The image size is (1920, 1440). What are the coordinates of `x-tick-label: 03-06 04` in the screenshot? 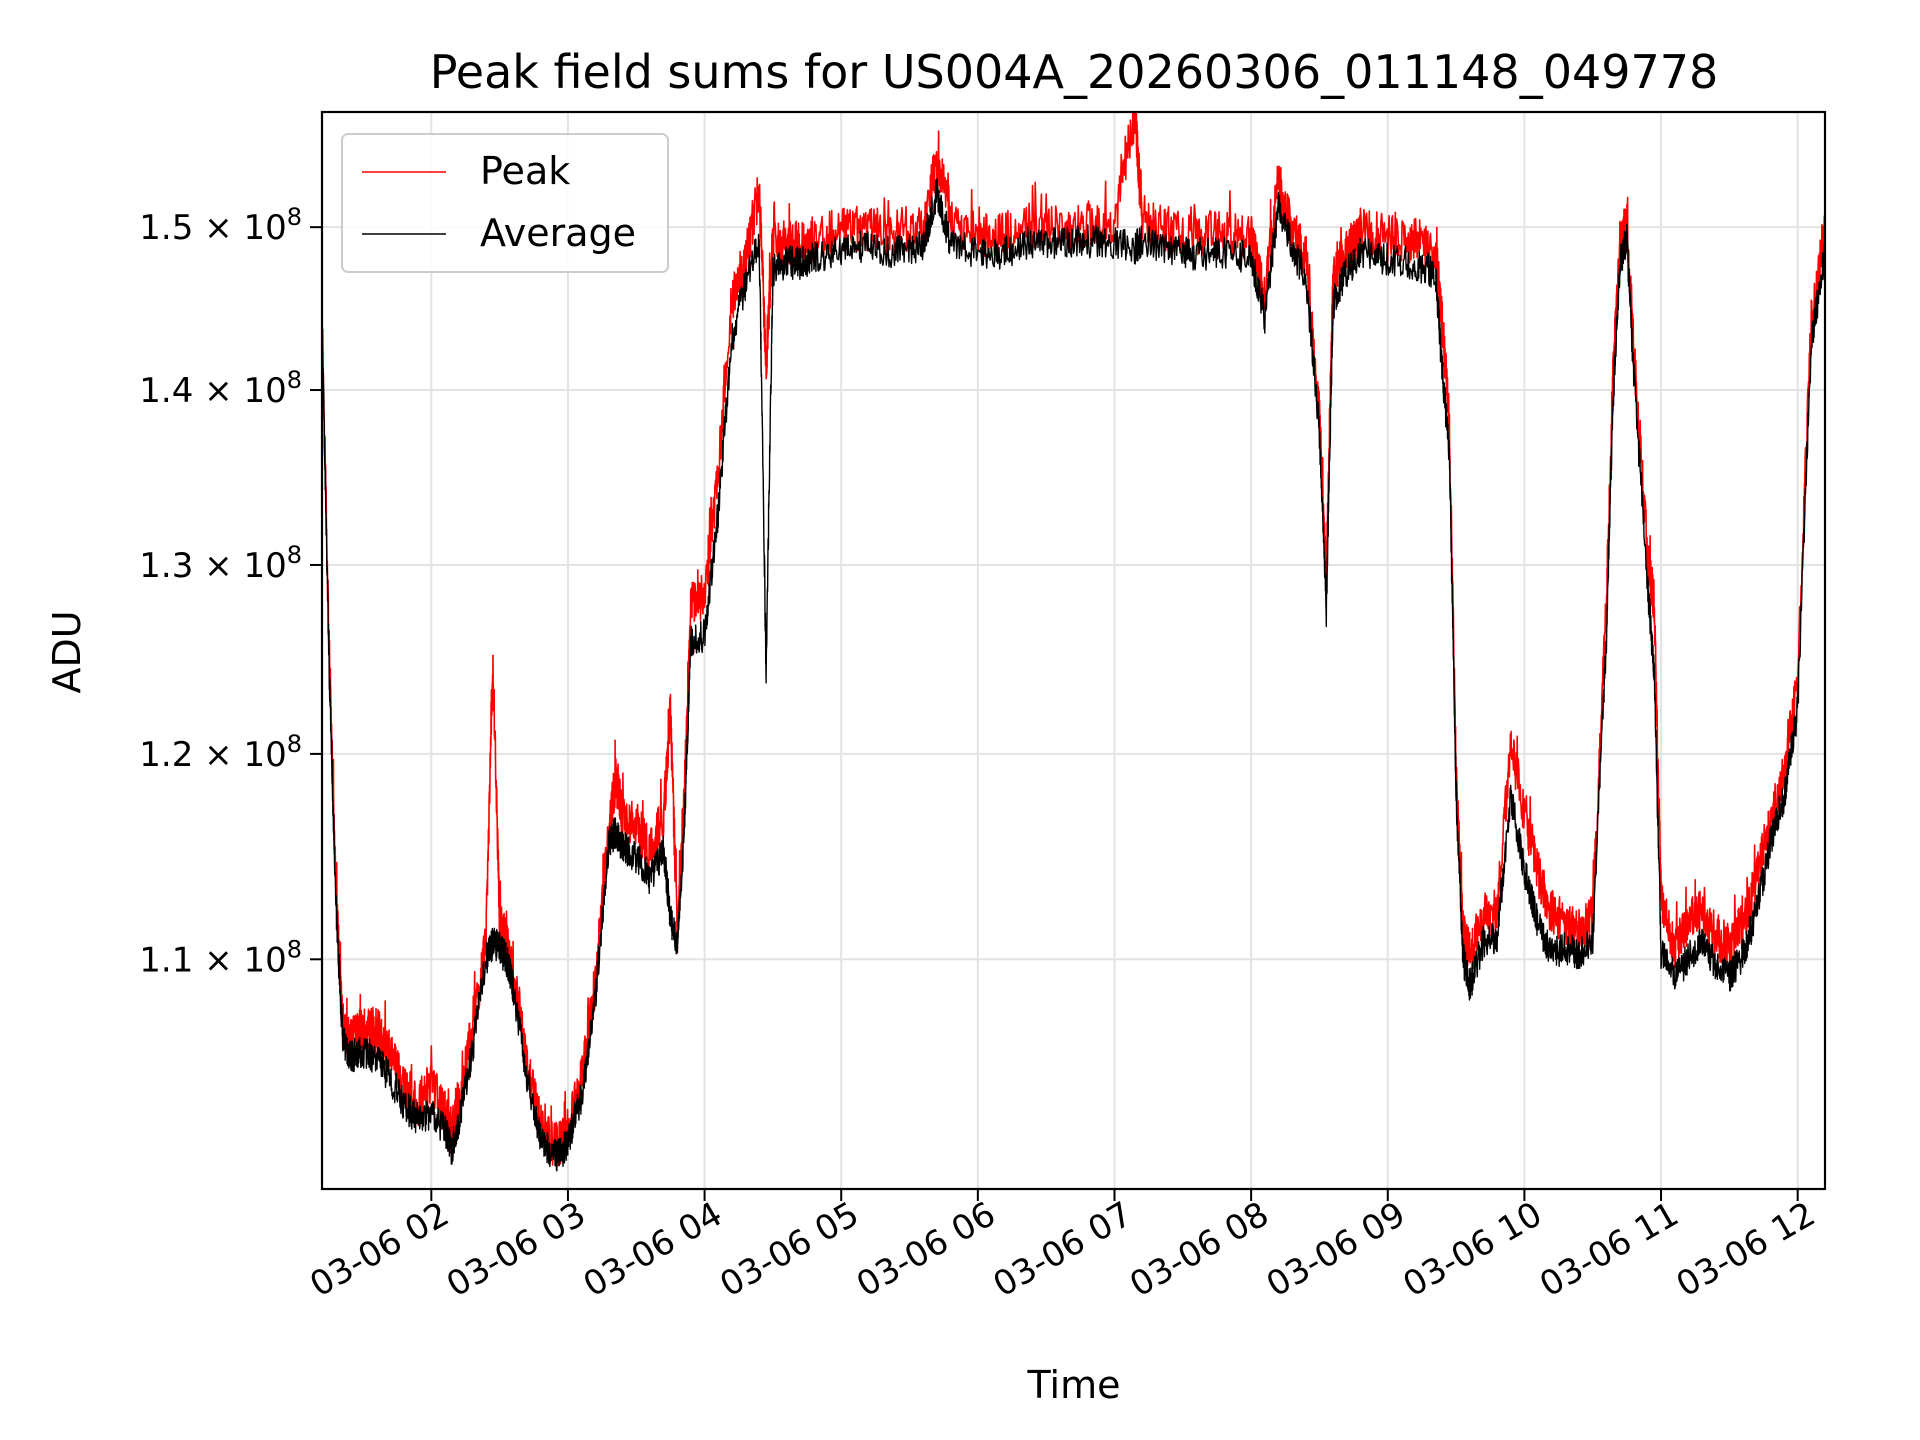 It's located at (653, 1249).